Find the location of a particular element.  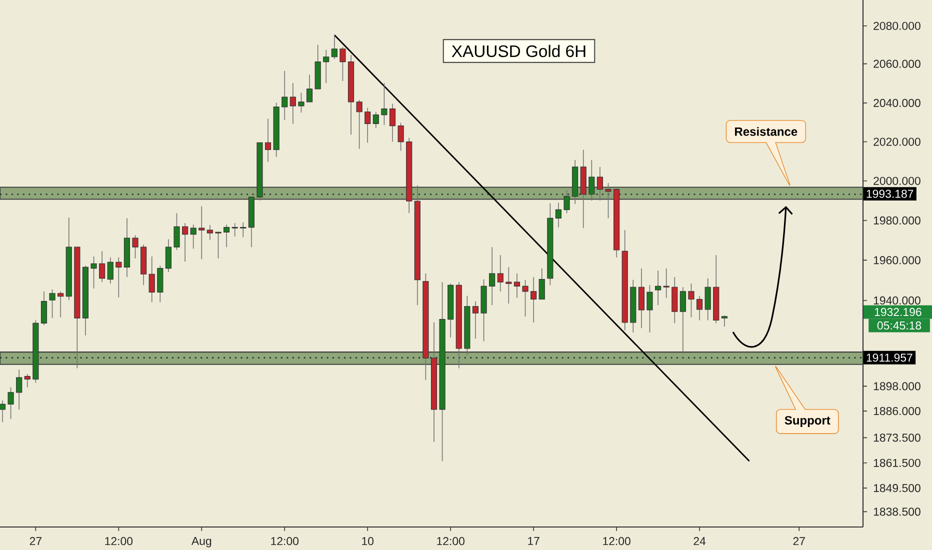

y-tick-label: 2080.000 is located at coordinates (897, 26).